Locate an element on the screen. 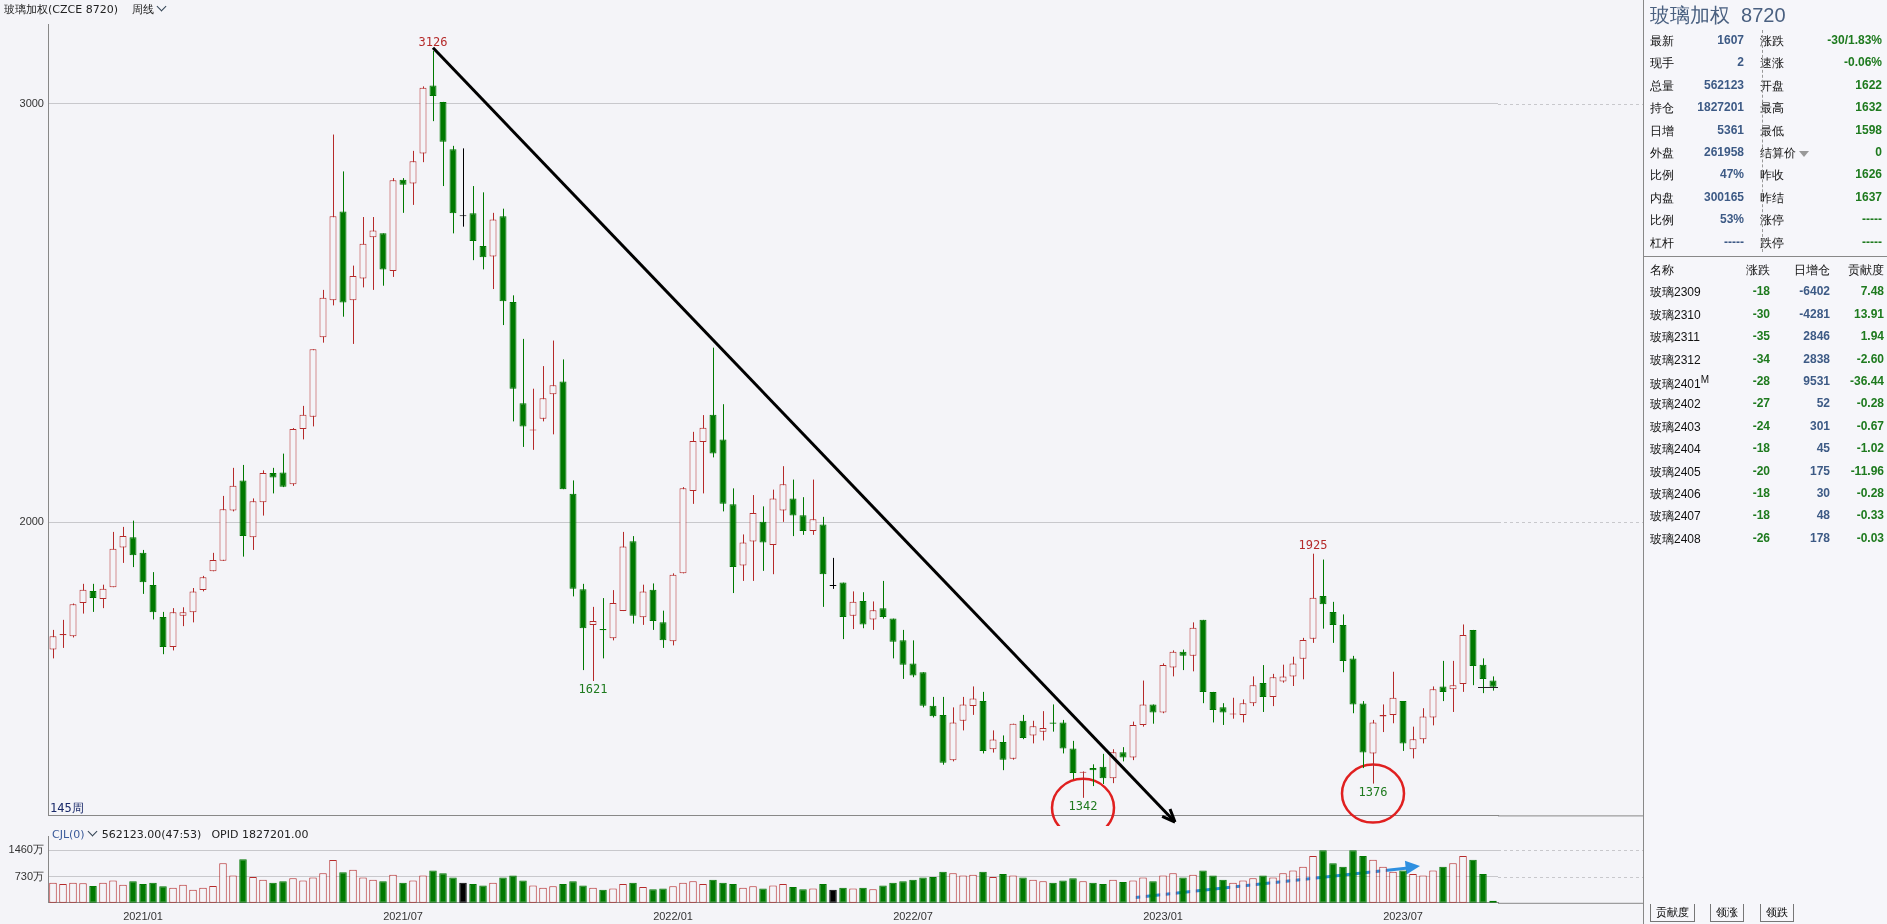 The height and width of the screenshot is (924, 1887). text: 5361 is located at coordinates (1730, 129).